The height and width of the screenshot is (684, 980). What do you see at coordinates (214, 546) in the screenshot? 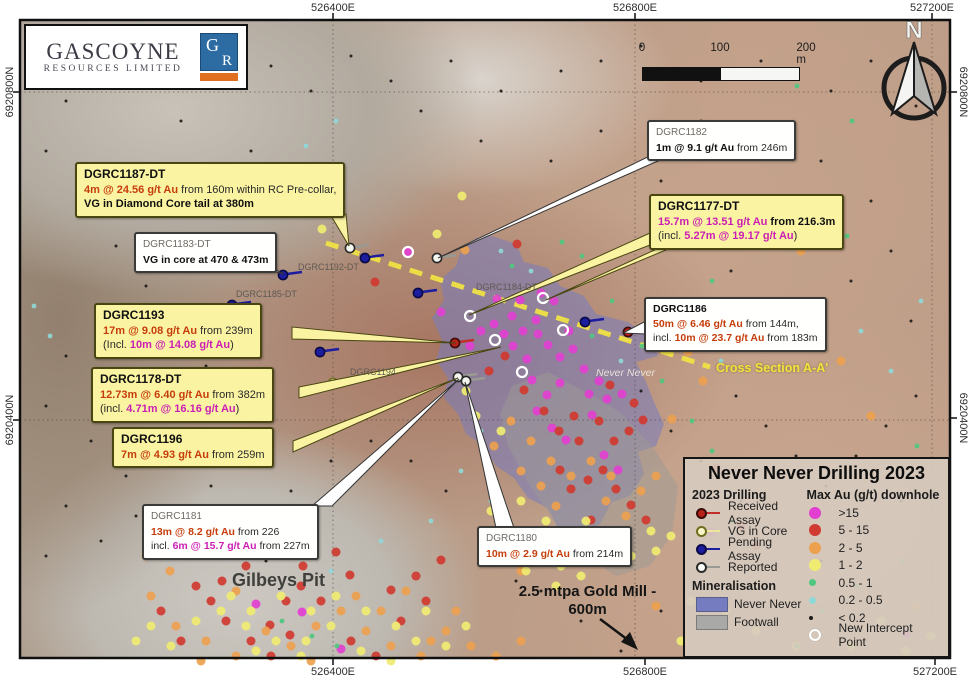
I see `callout-text: 6m @ 15.7 g/t Au` at bounding box center [214, 546].